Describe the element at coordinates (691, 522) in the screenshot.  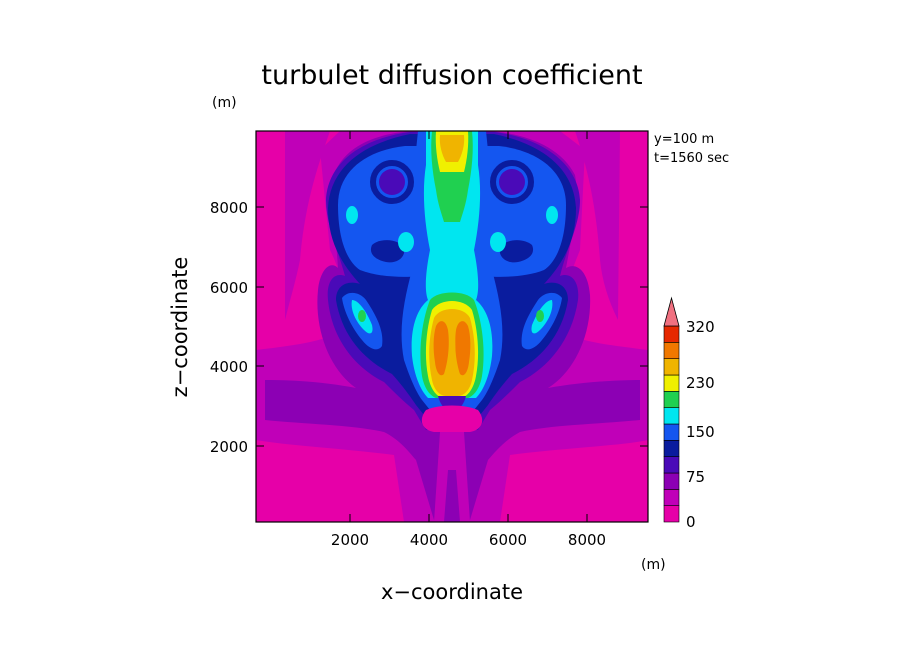
I see `colorbar-label: 0` at that location.